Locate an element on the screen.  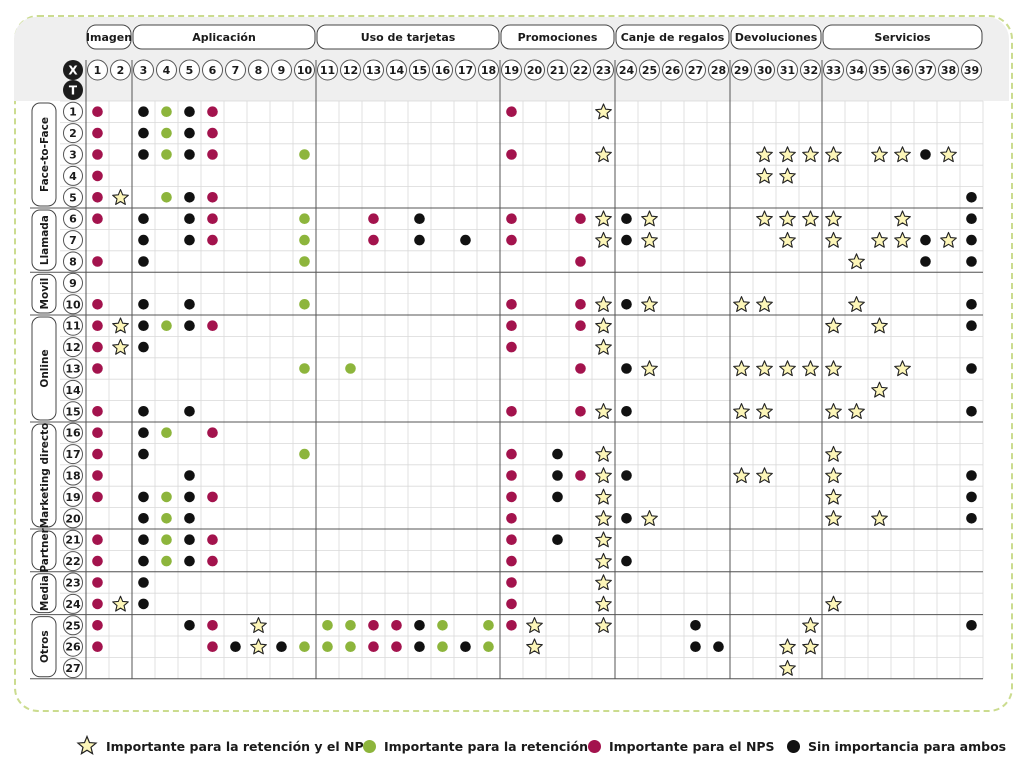
column-number-label: 16 is located at coordinates (443, 70).